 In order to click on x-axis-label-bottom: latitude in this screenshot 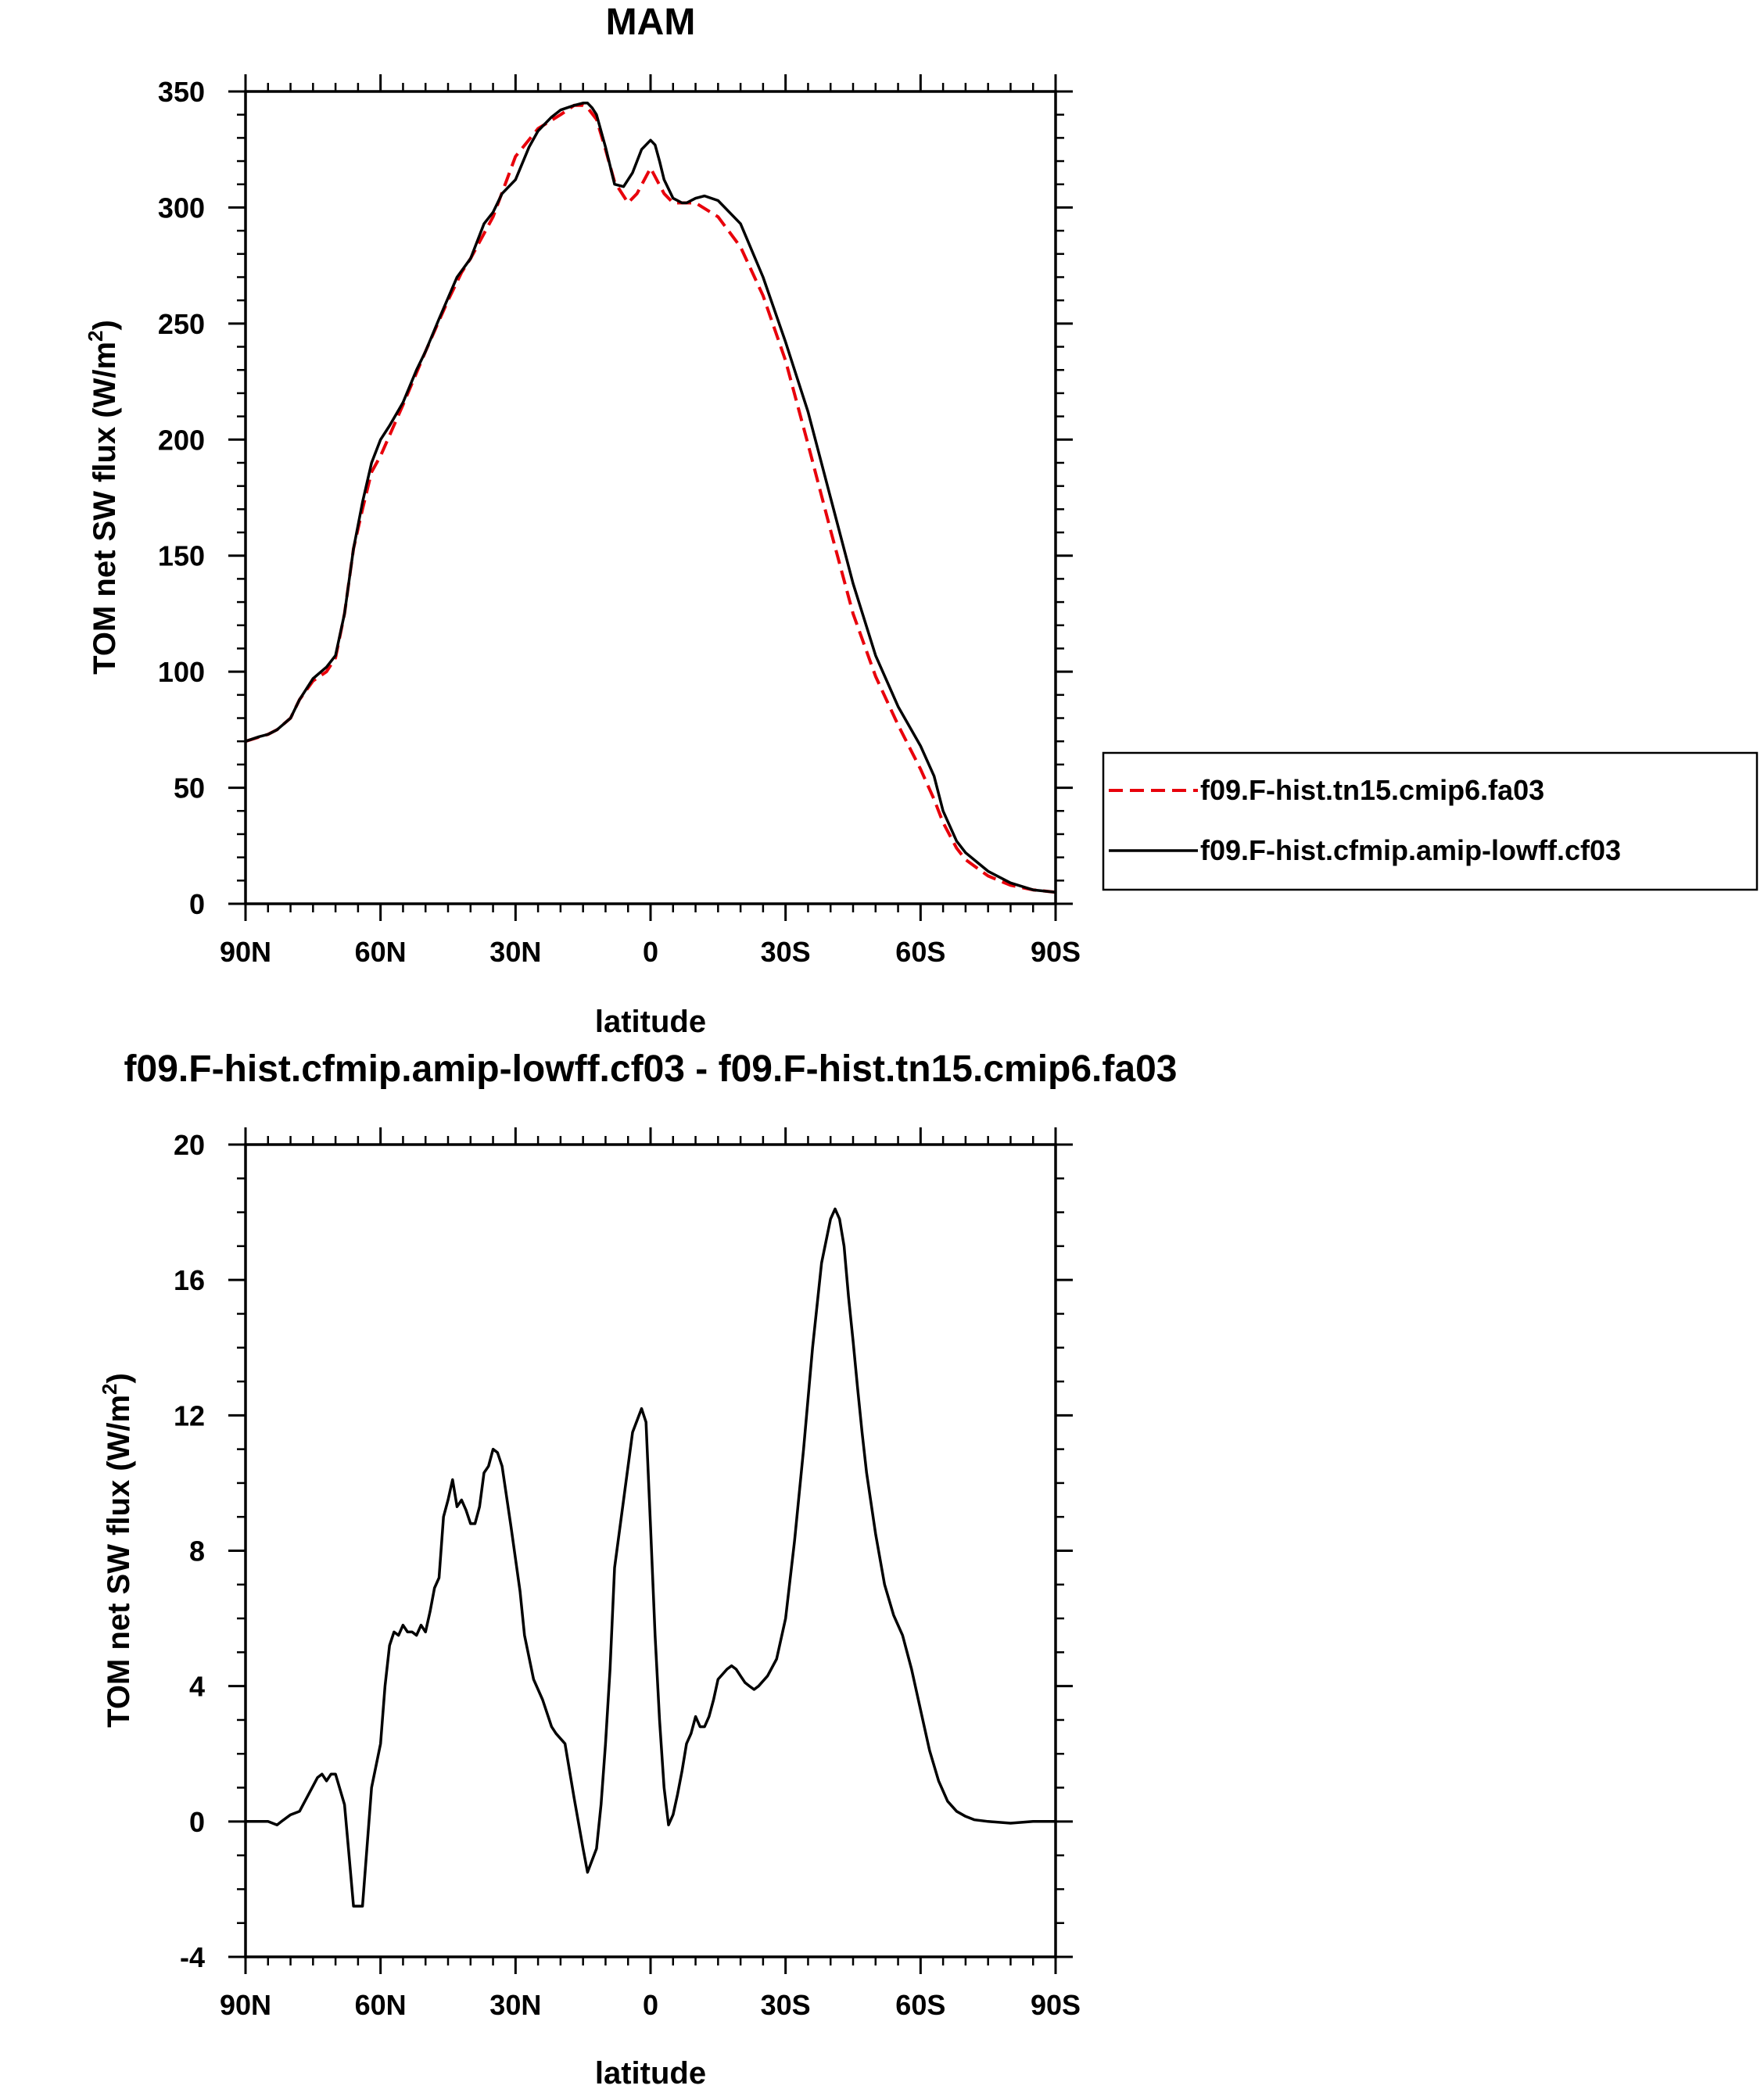, I will do `click(650, 2072)`.